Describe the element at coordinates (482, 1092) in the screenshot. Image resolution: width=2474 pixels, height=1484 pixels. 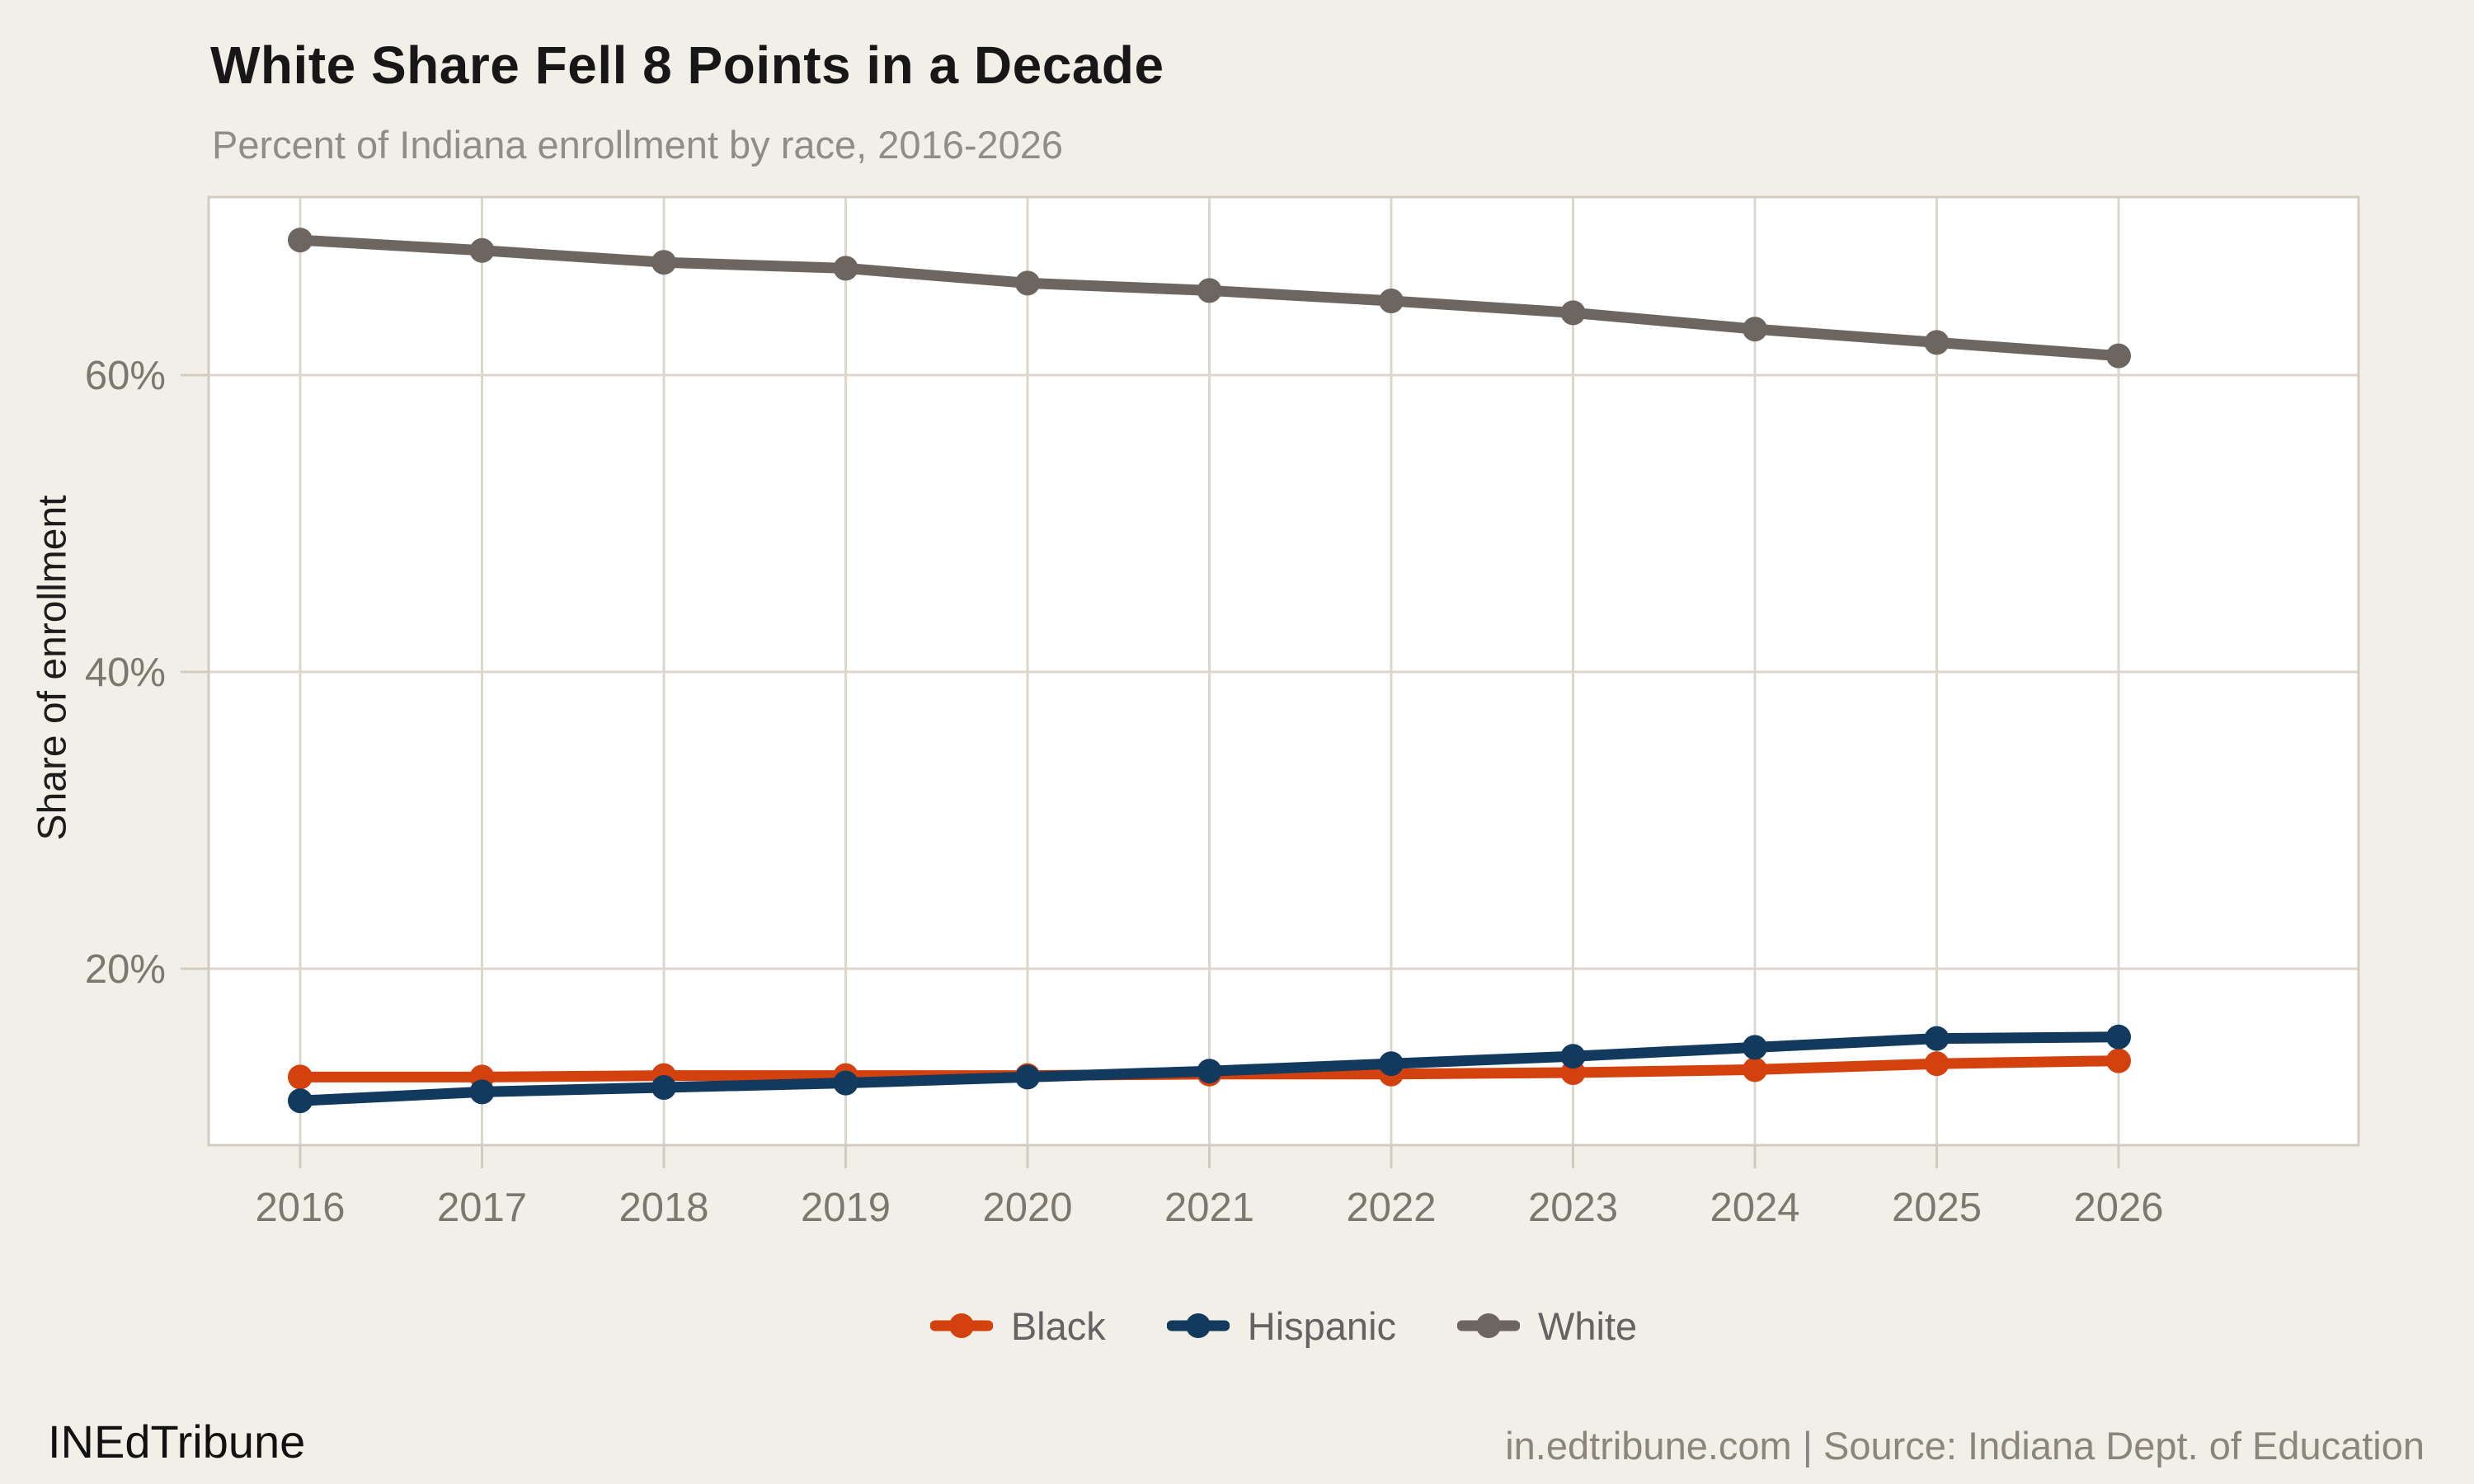
I see `data-point-hispanic-2017` at that location.